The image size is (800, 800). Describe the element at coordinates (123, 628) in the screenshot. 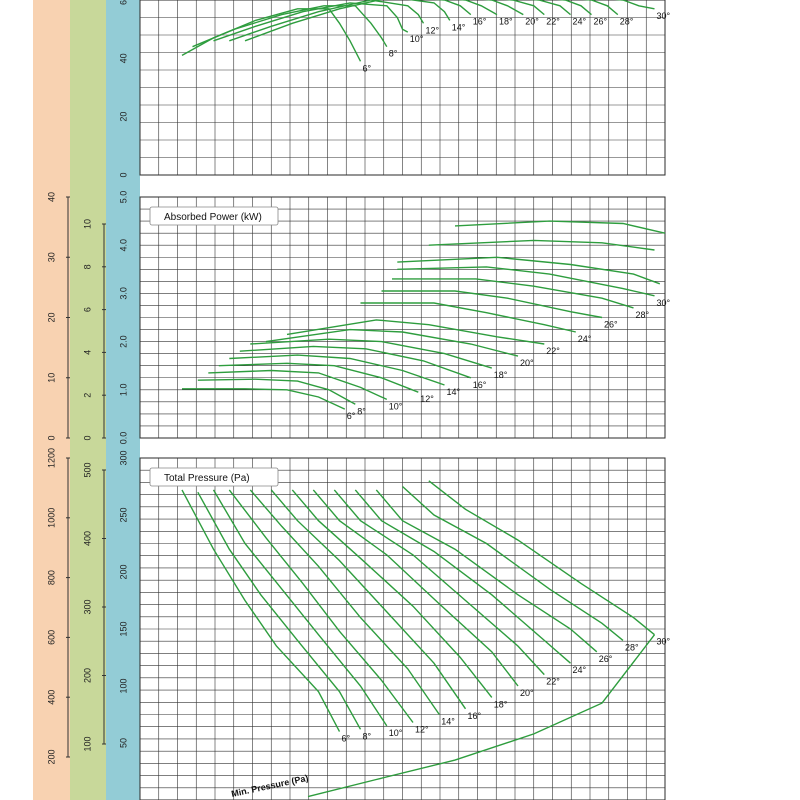

I see `y-tick-label: 150` at that location.